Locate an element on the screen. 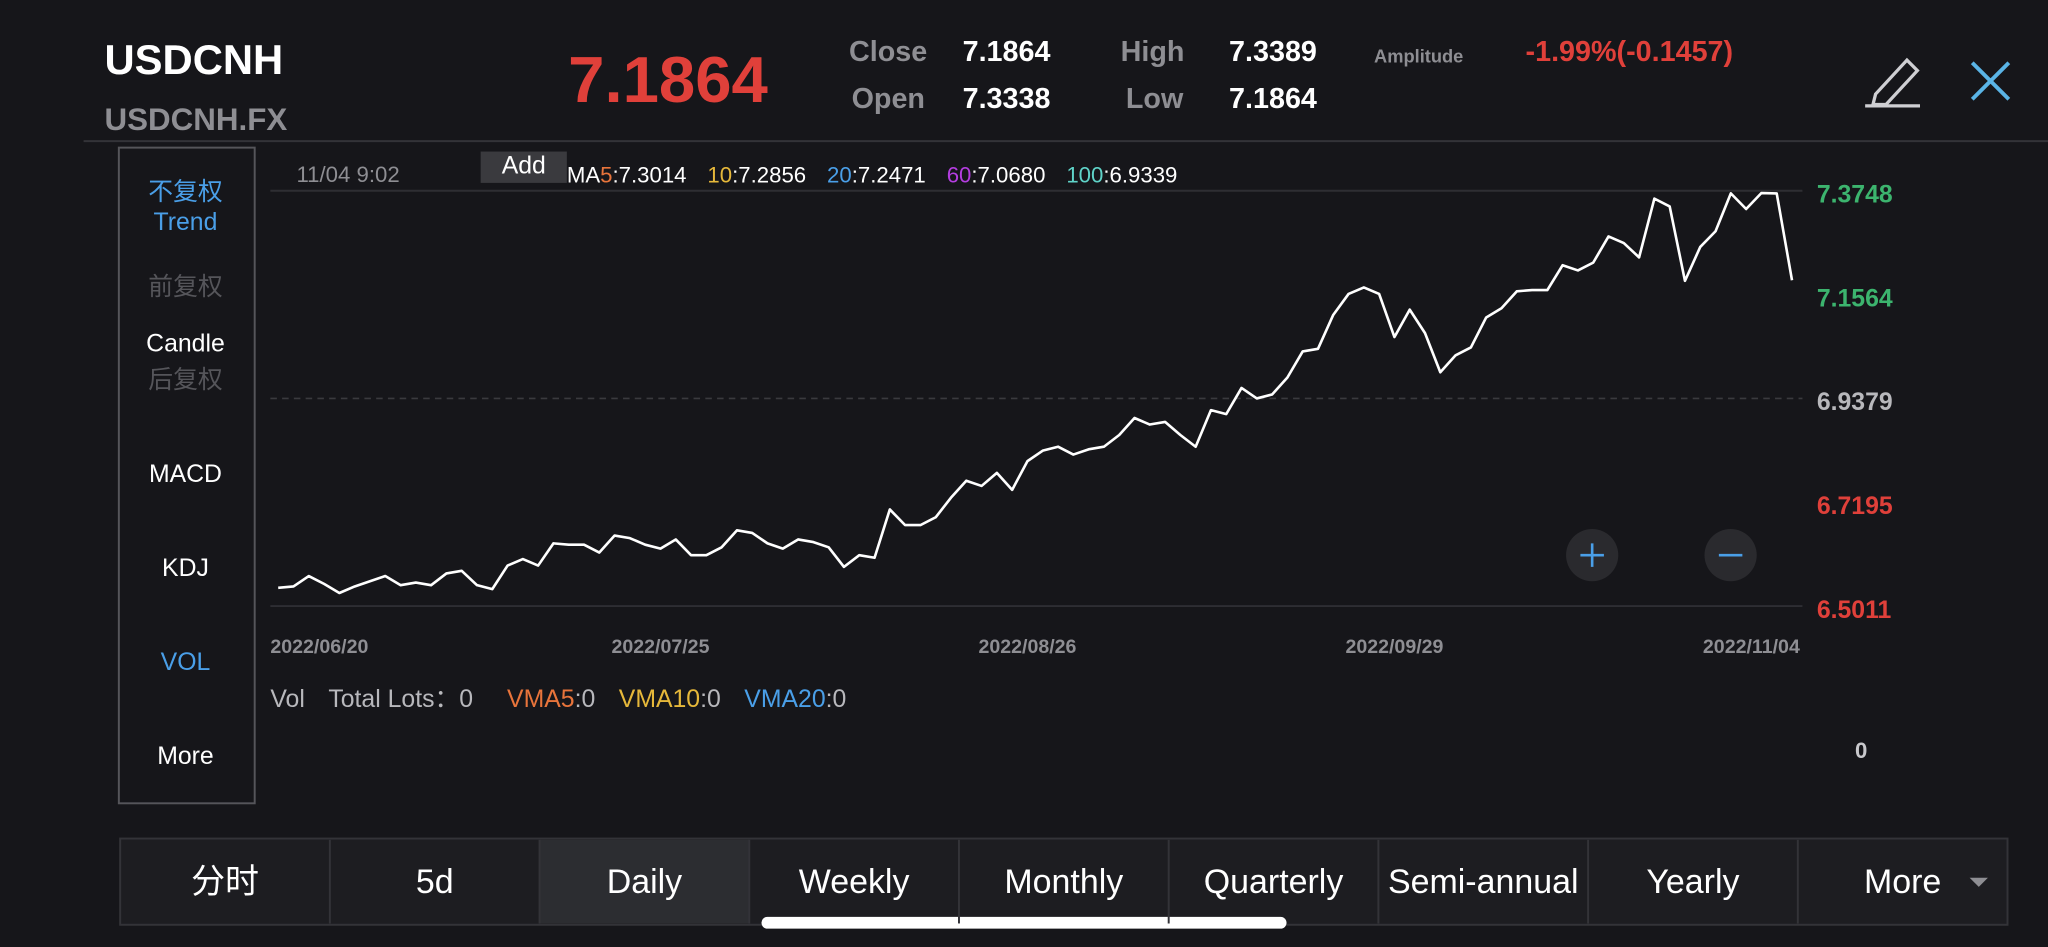  x-tick-label: 2022/08/26 is located at coordinates (1027, 647).